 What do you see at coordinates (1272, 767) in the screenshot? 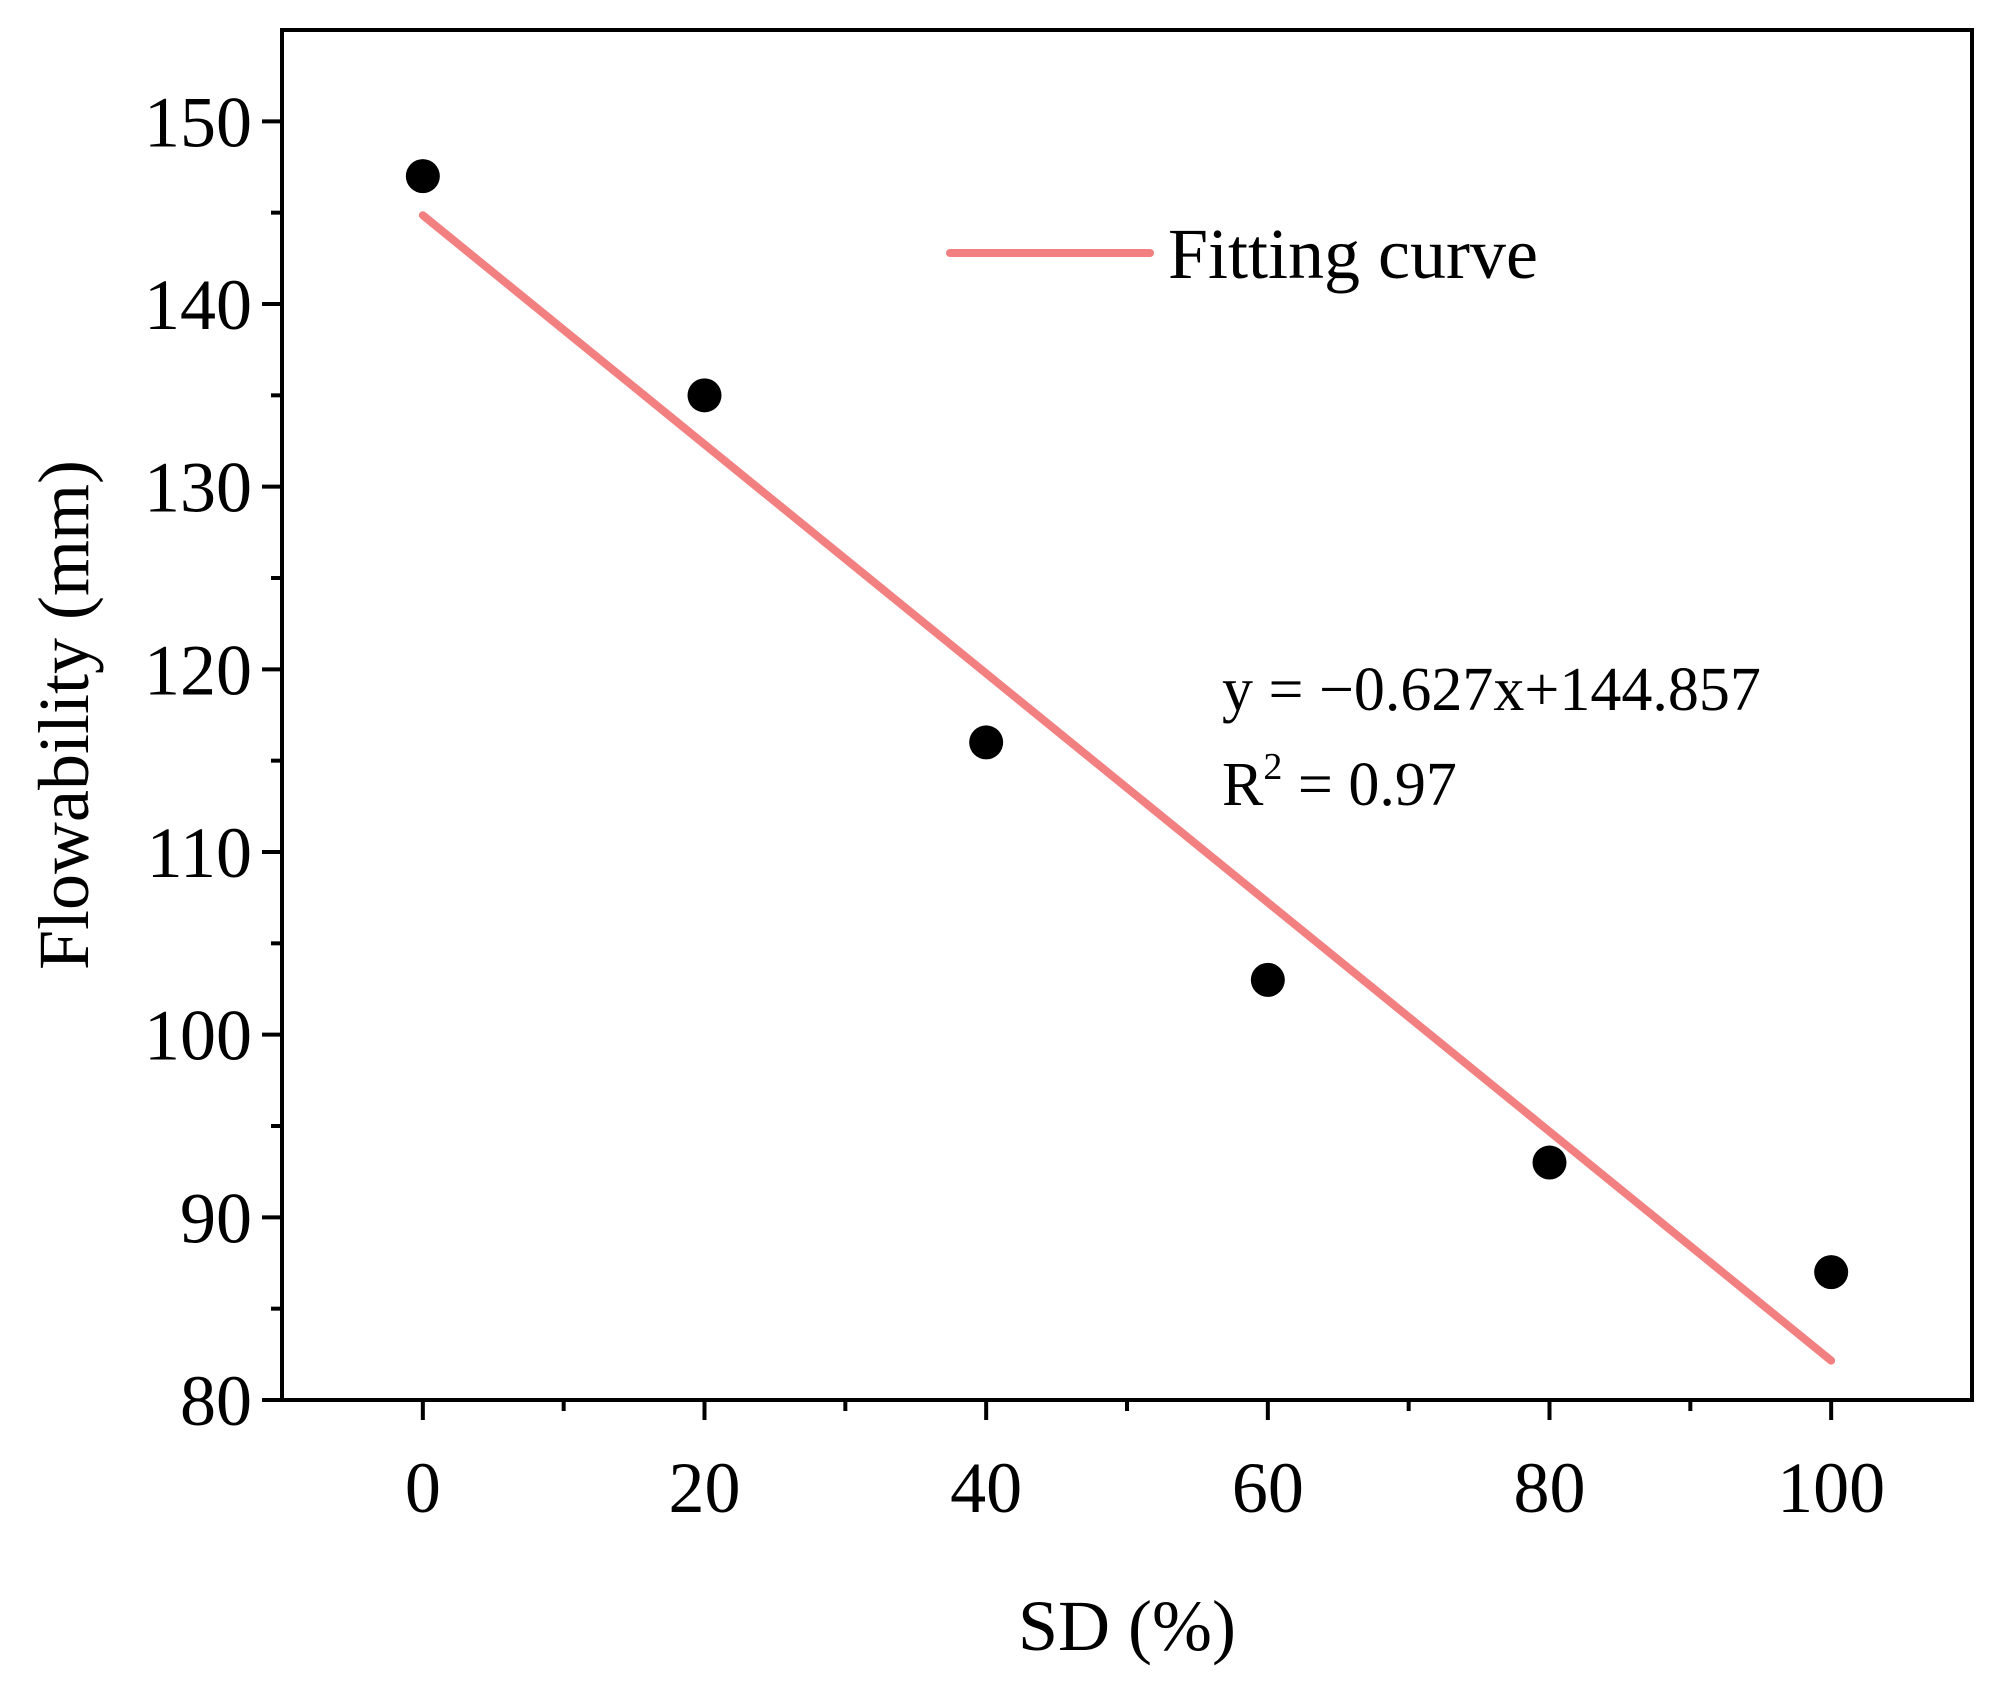
I see `r2-superscript: 2` at bounding box center [1272, 767].